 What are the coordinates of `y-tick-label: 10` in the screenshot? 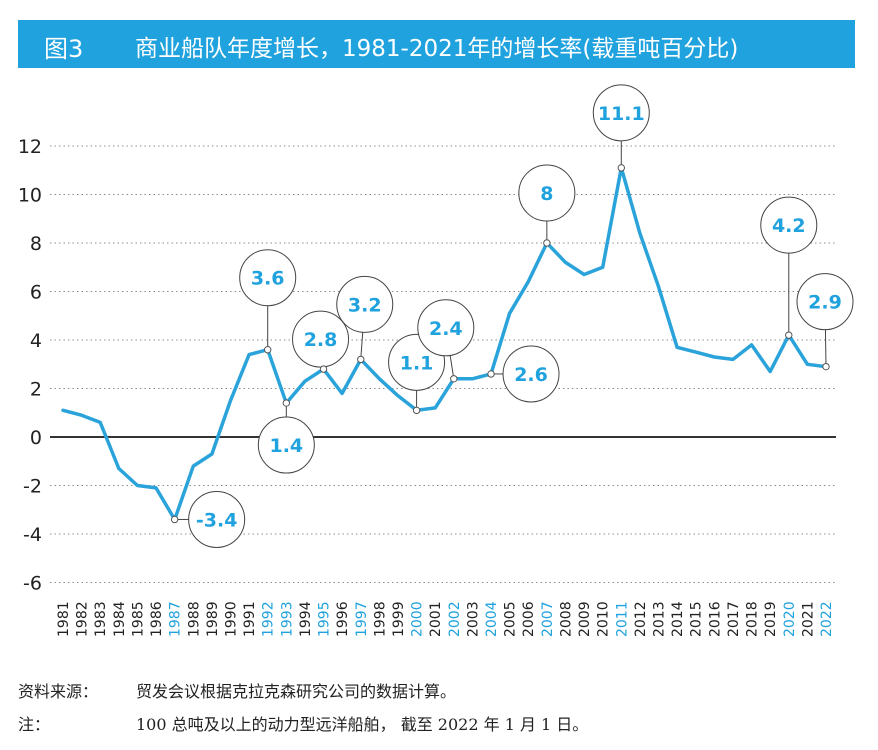 It's located at (30, 196).